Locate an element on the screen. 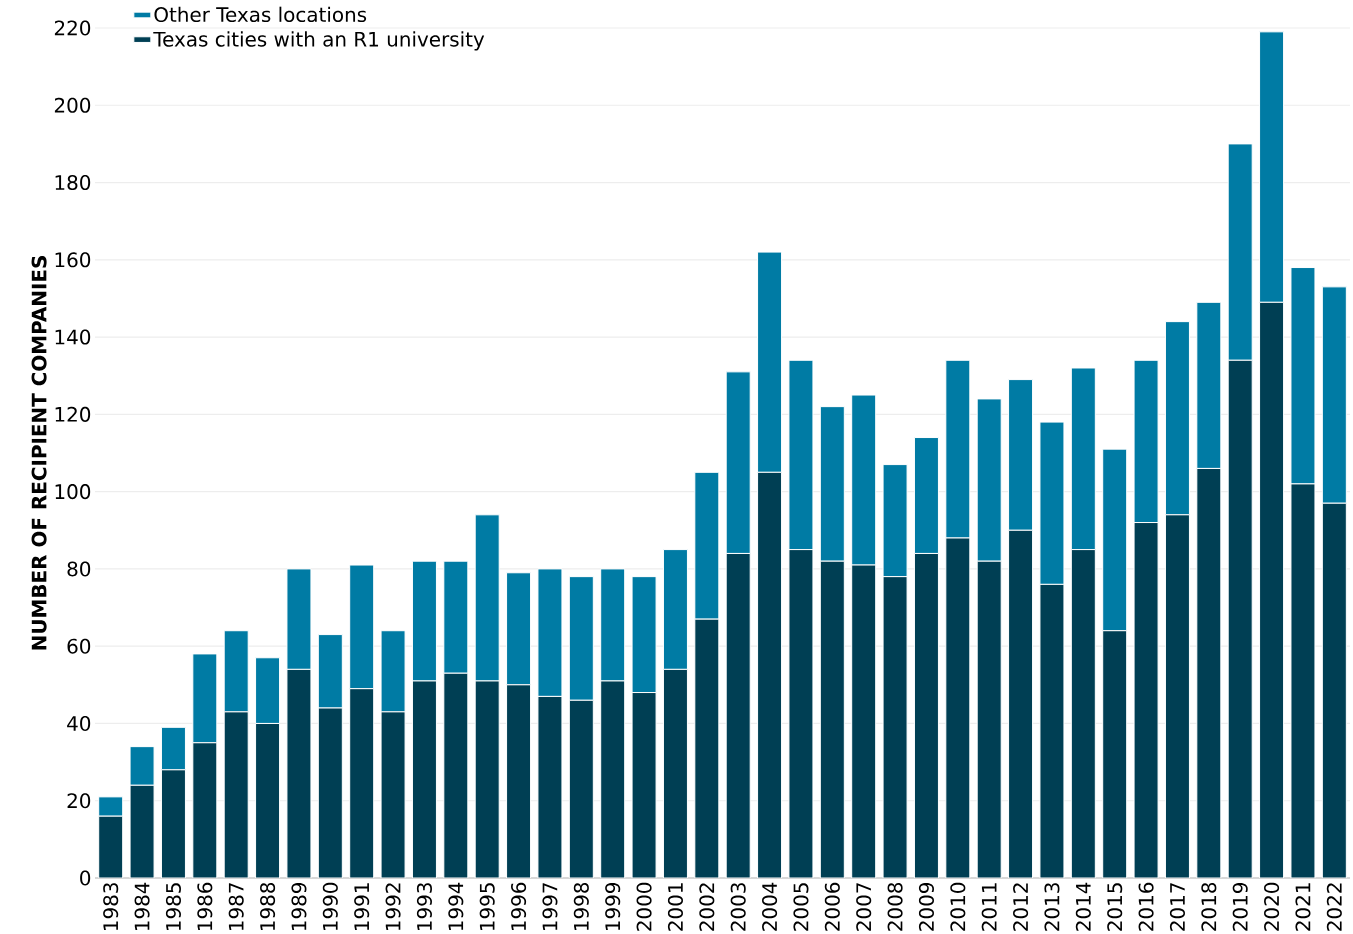 The image size is (1353, 934). x-tick-label: 1991 is located at coordinates (362, 907).